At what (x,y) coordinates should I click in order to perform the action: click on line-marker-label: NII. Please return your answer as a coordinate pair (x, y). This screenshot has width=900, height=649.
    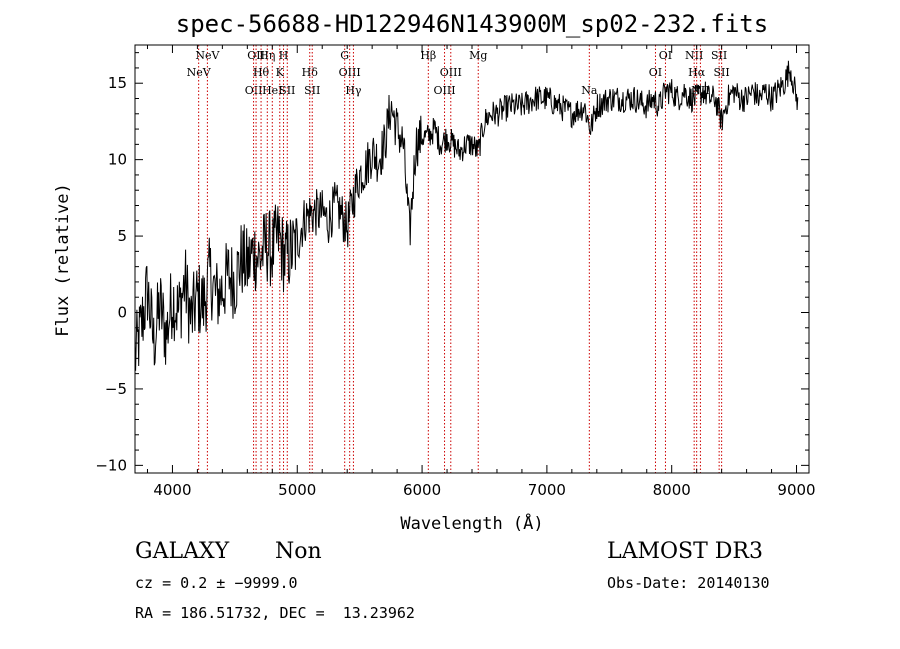
    Looking at the image, I should click on (694, 55).